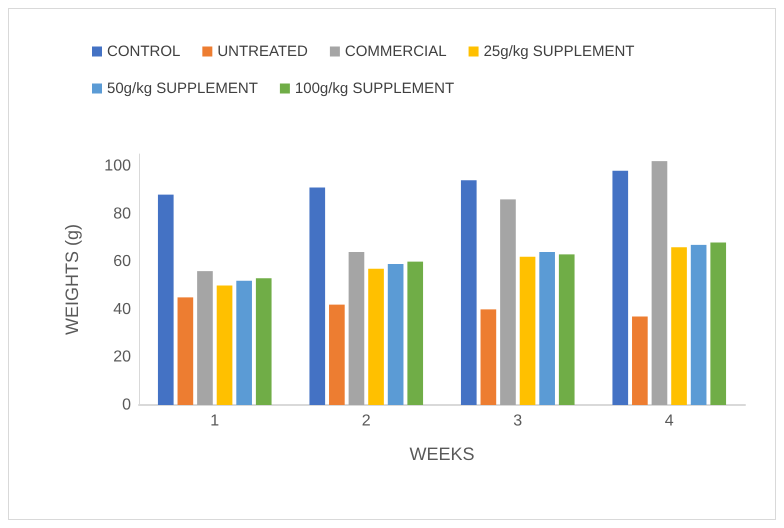 The image size is (784, 528). What do you see at coordinates (72, 279) in the screenshot?
I see `y-axis-title: WEIGHTS (g)` at bounding box center [72, 279].